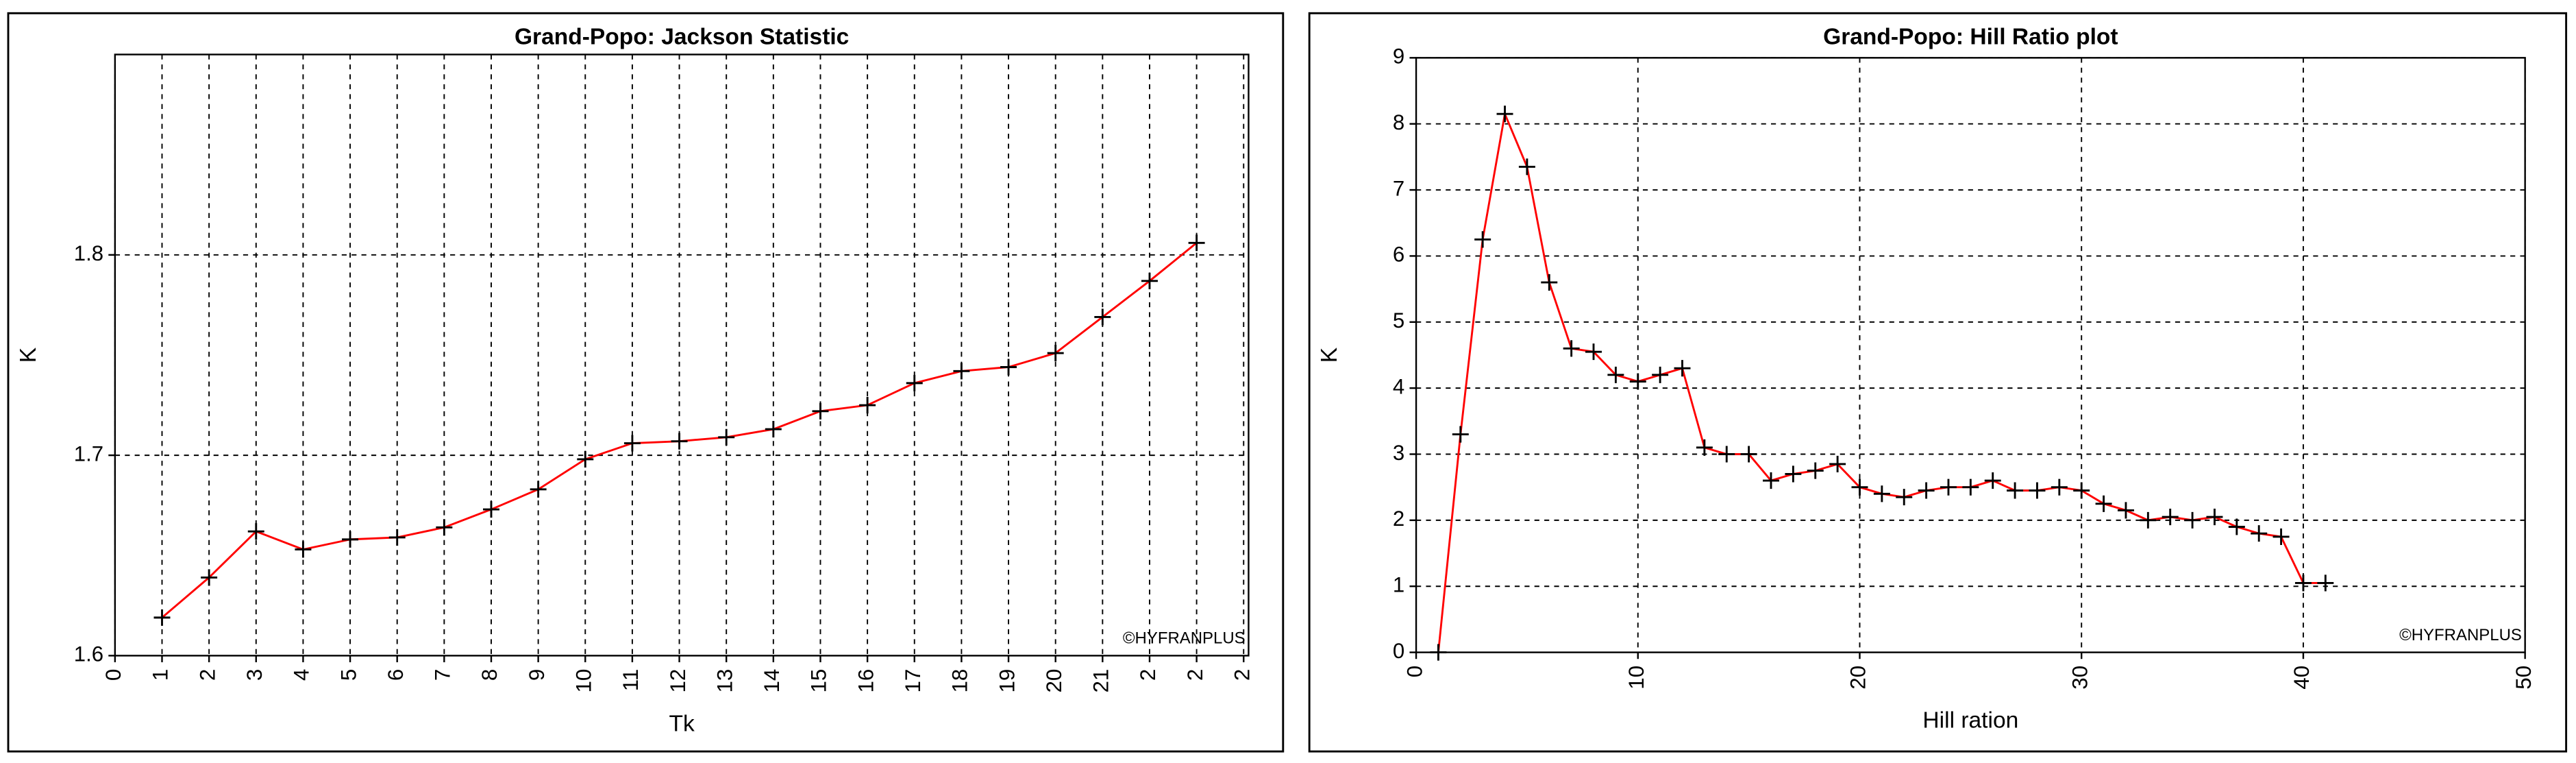 The height and width of the screenshot is (763, 2576). What do you see at coordinates (631, 680) in the screenshot?
I see `x-tick-label: 11` at bounding box center [631, 680].